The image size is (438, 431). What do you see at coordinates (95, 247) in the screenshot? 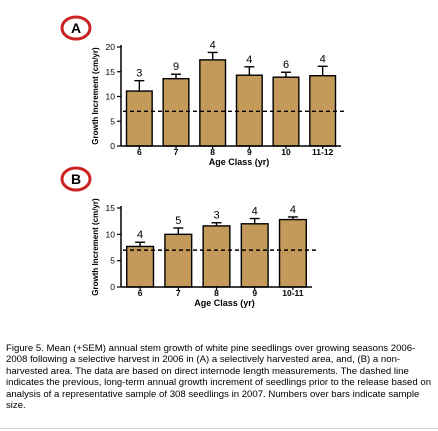
I see `panel-b-y-axis-label: Growth Increment (cm/yr)` at bounding box center [95, 247].